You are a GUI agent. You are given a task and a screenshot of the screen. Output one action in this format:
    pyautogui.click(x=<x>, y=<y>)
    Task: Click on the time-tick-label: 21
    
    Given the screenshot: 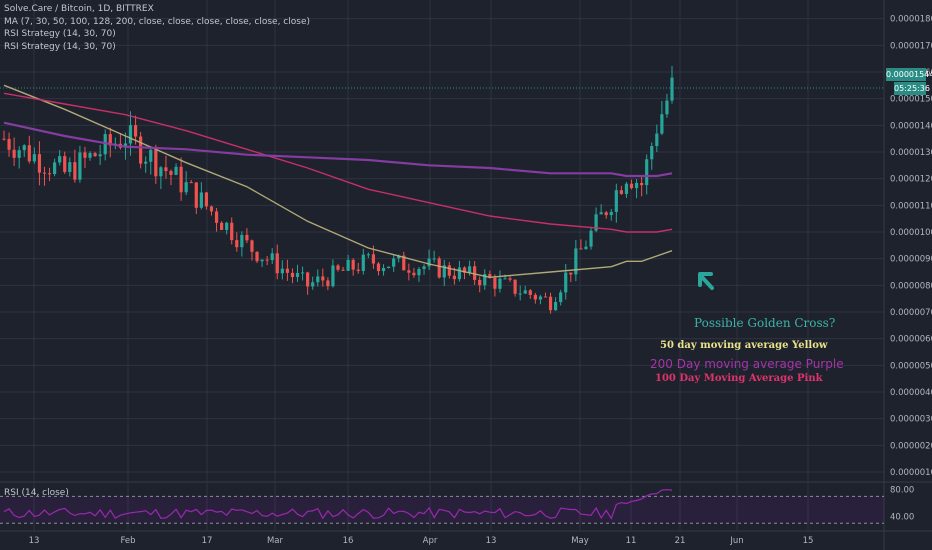 What is the action you would take?
    pyautogui.click(x=680, y=541)
    